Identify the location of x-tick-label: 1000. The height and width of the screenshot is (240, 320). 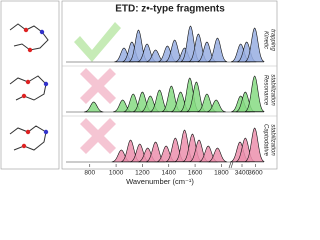
(116, 173).